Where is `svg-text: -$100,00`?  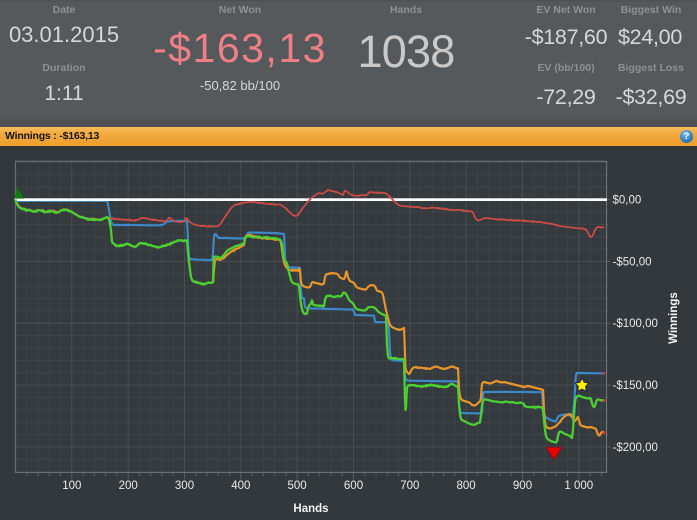
svg-text: -$100,00 is located at coordinates (635, 324).